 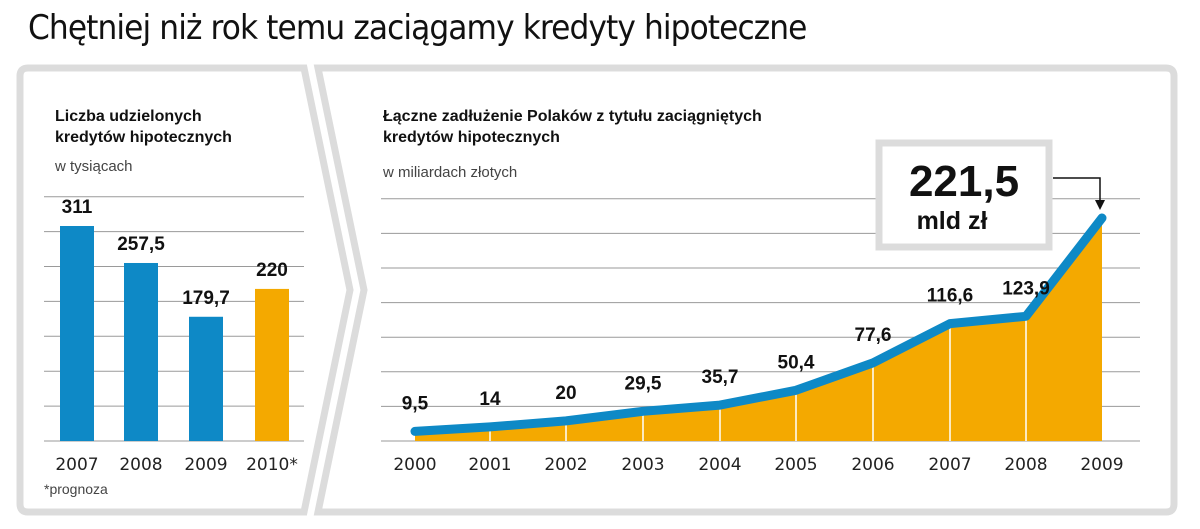 I want to click on point-value-label: 29,5, so click(x=643, y=383).